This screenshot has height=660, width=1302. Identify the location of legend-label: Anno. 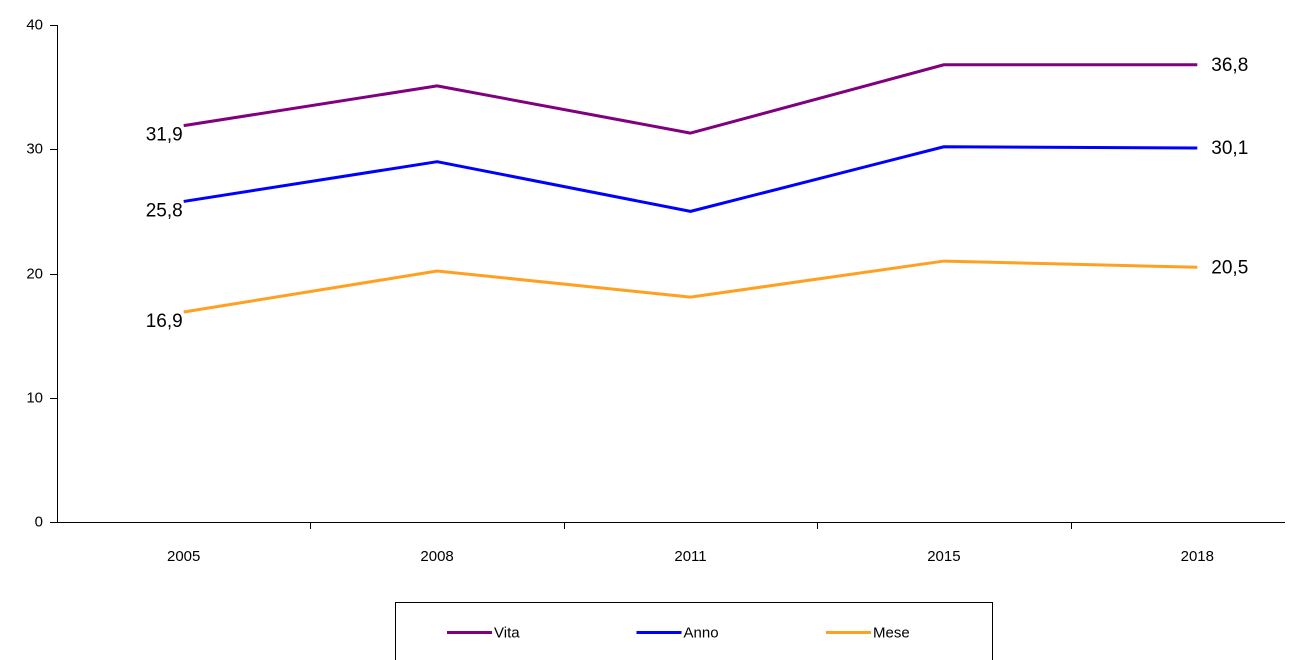
(701, 632).